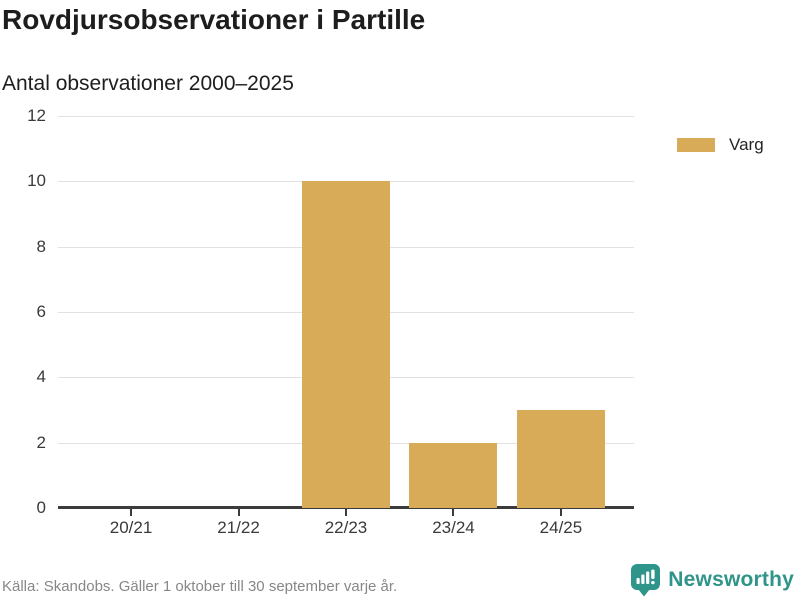 The width and height of the screenshot is (800, 600). What do you see at coordinates (696, 145) in the screenshot?
I see `legend-swatch-varg` at bounding box center [696, 145].